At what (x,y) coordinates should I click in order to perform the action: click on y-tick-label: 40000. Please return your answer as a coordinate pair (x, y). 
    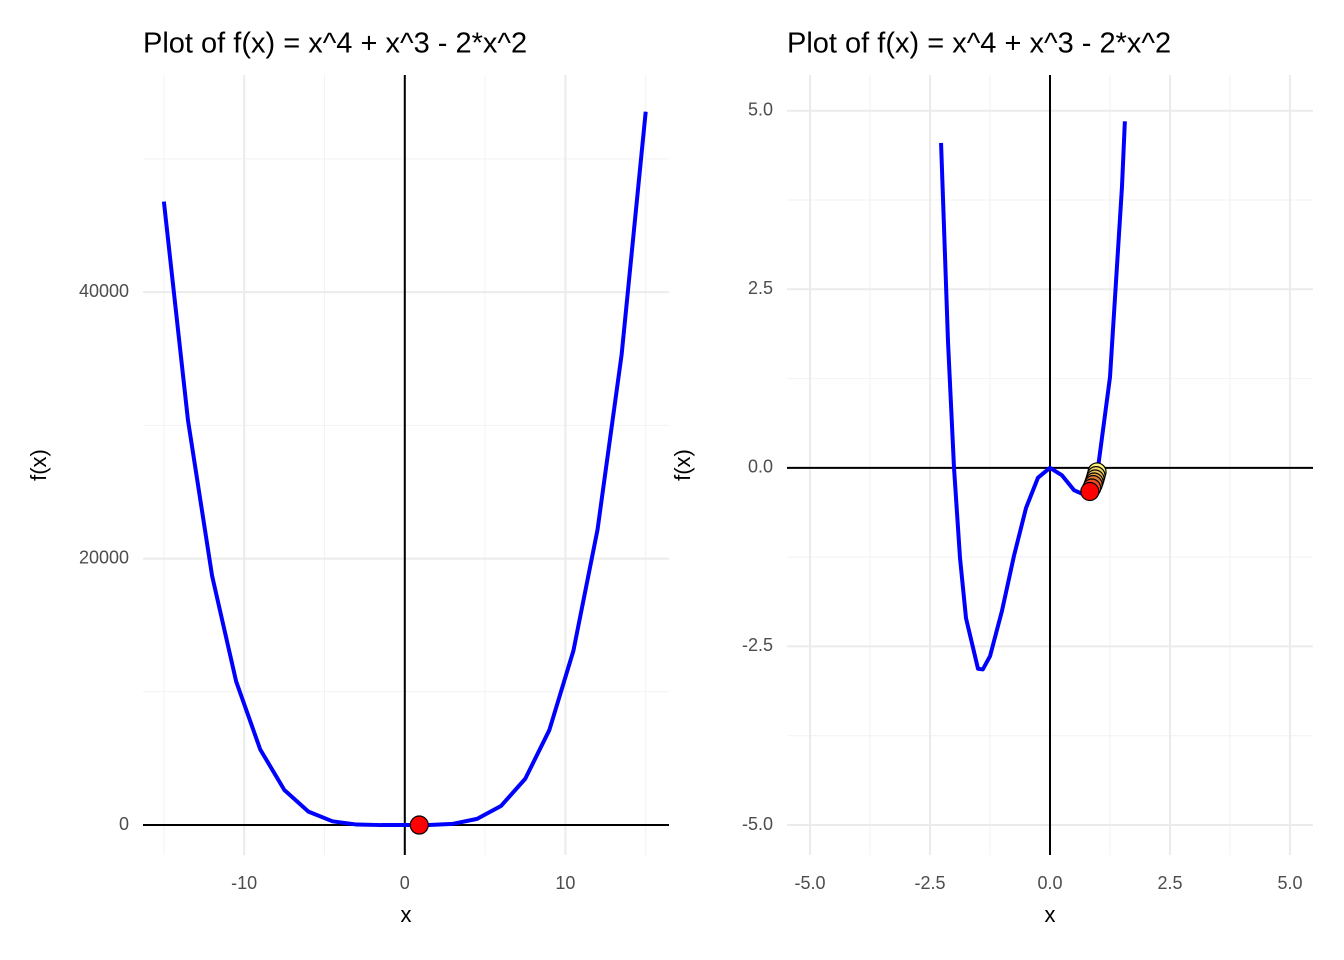
    Looking at the image, I should click on (104, 291).